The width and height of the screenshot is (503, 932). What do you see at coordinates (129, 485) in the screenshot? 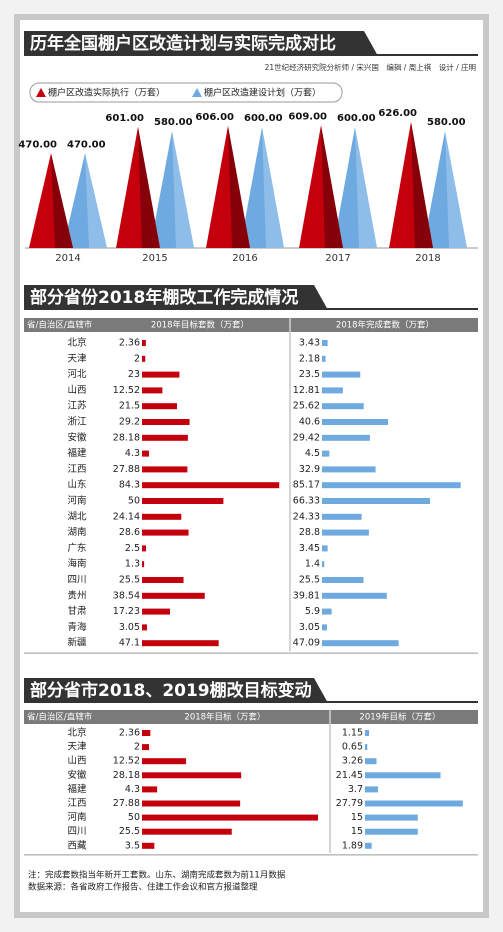
I see `value-label: 84.3` at bounding box center [129, 485].